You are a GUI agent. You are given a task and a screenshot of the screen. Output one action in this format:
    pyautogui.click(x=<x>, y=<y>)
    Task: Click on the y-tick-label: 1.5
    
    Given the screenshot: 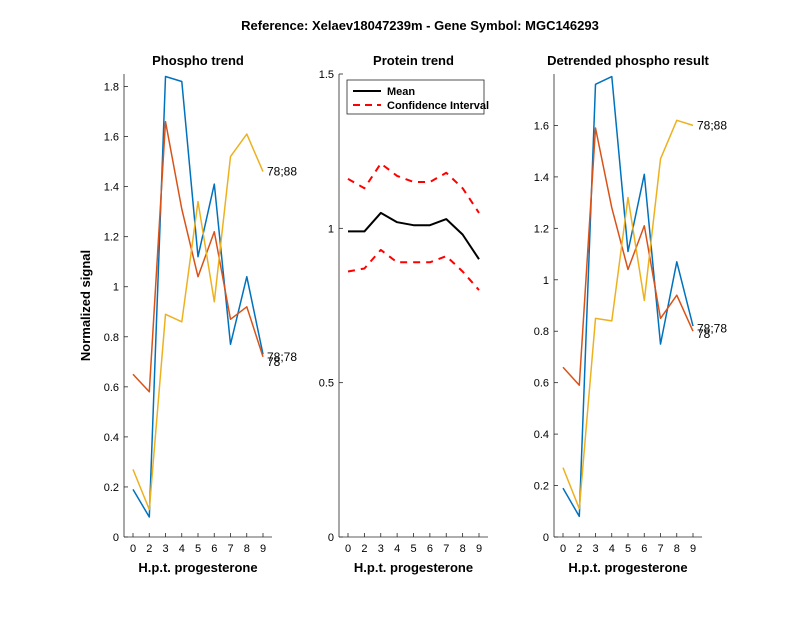 What is the action you would take?
    pyautogui.click(x=326, y=75)
    